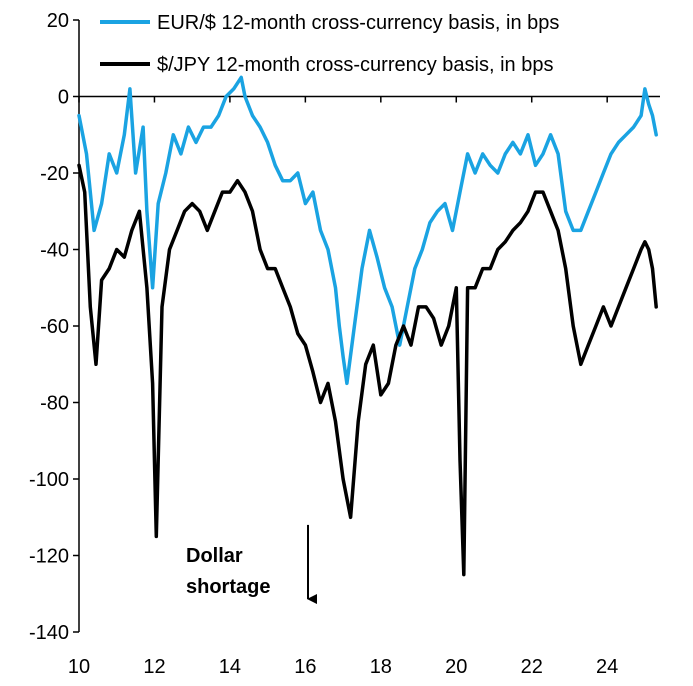  I want to click on y-tick-label: -100, so click(49, 480).